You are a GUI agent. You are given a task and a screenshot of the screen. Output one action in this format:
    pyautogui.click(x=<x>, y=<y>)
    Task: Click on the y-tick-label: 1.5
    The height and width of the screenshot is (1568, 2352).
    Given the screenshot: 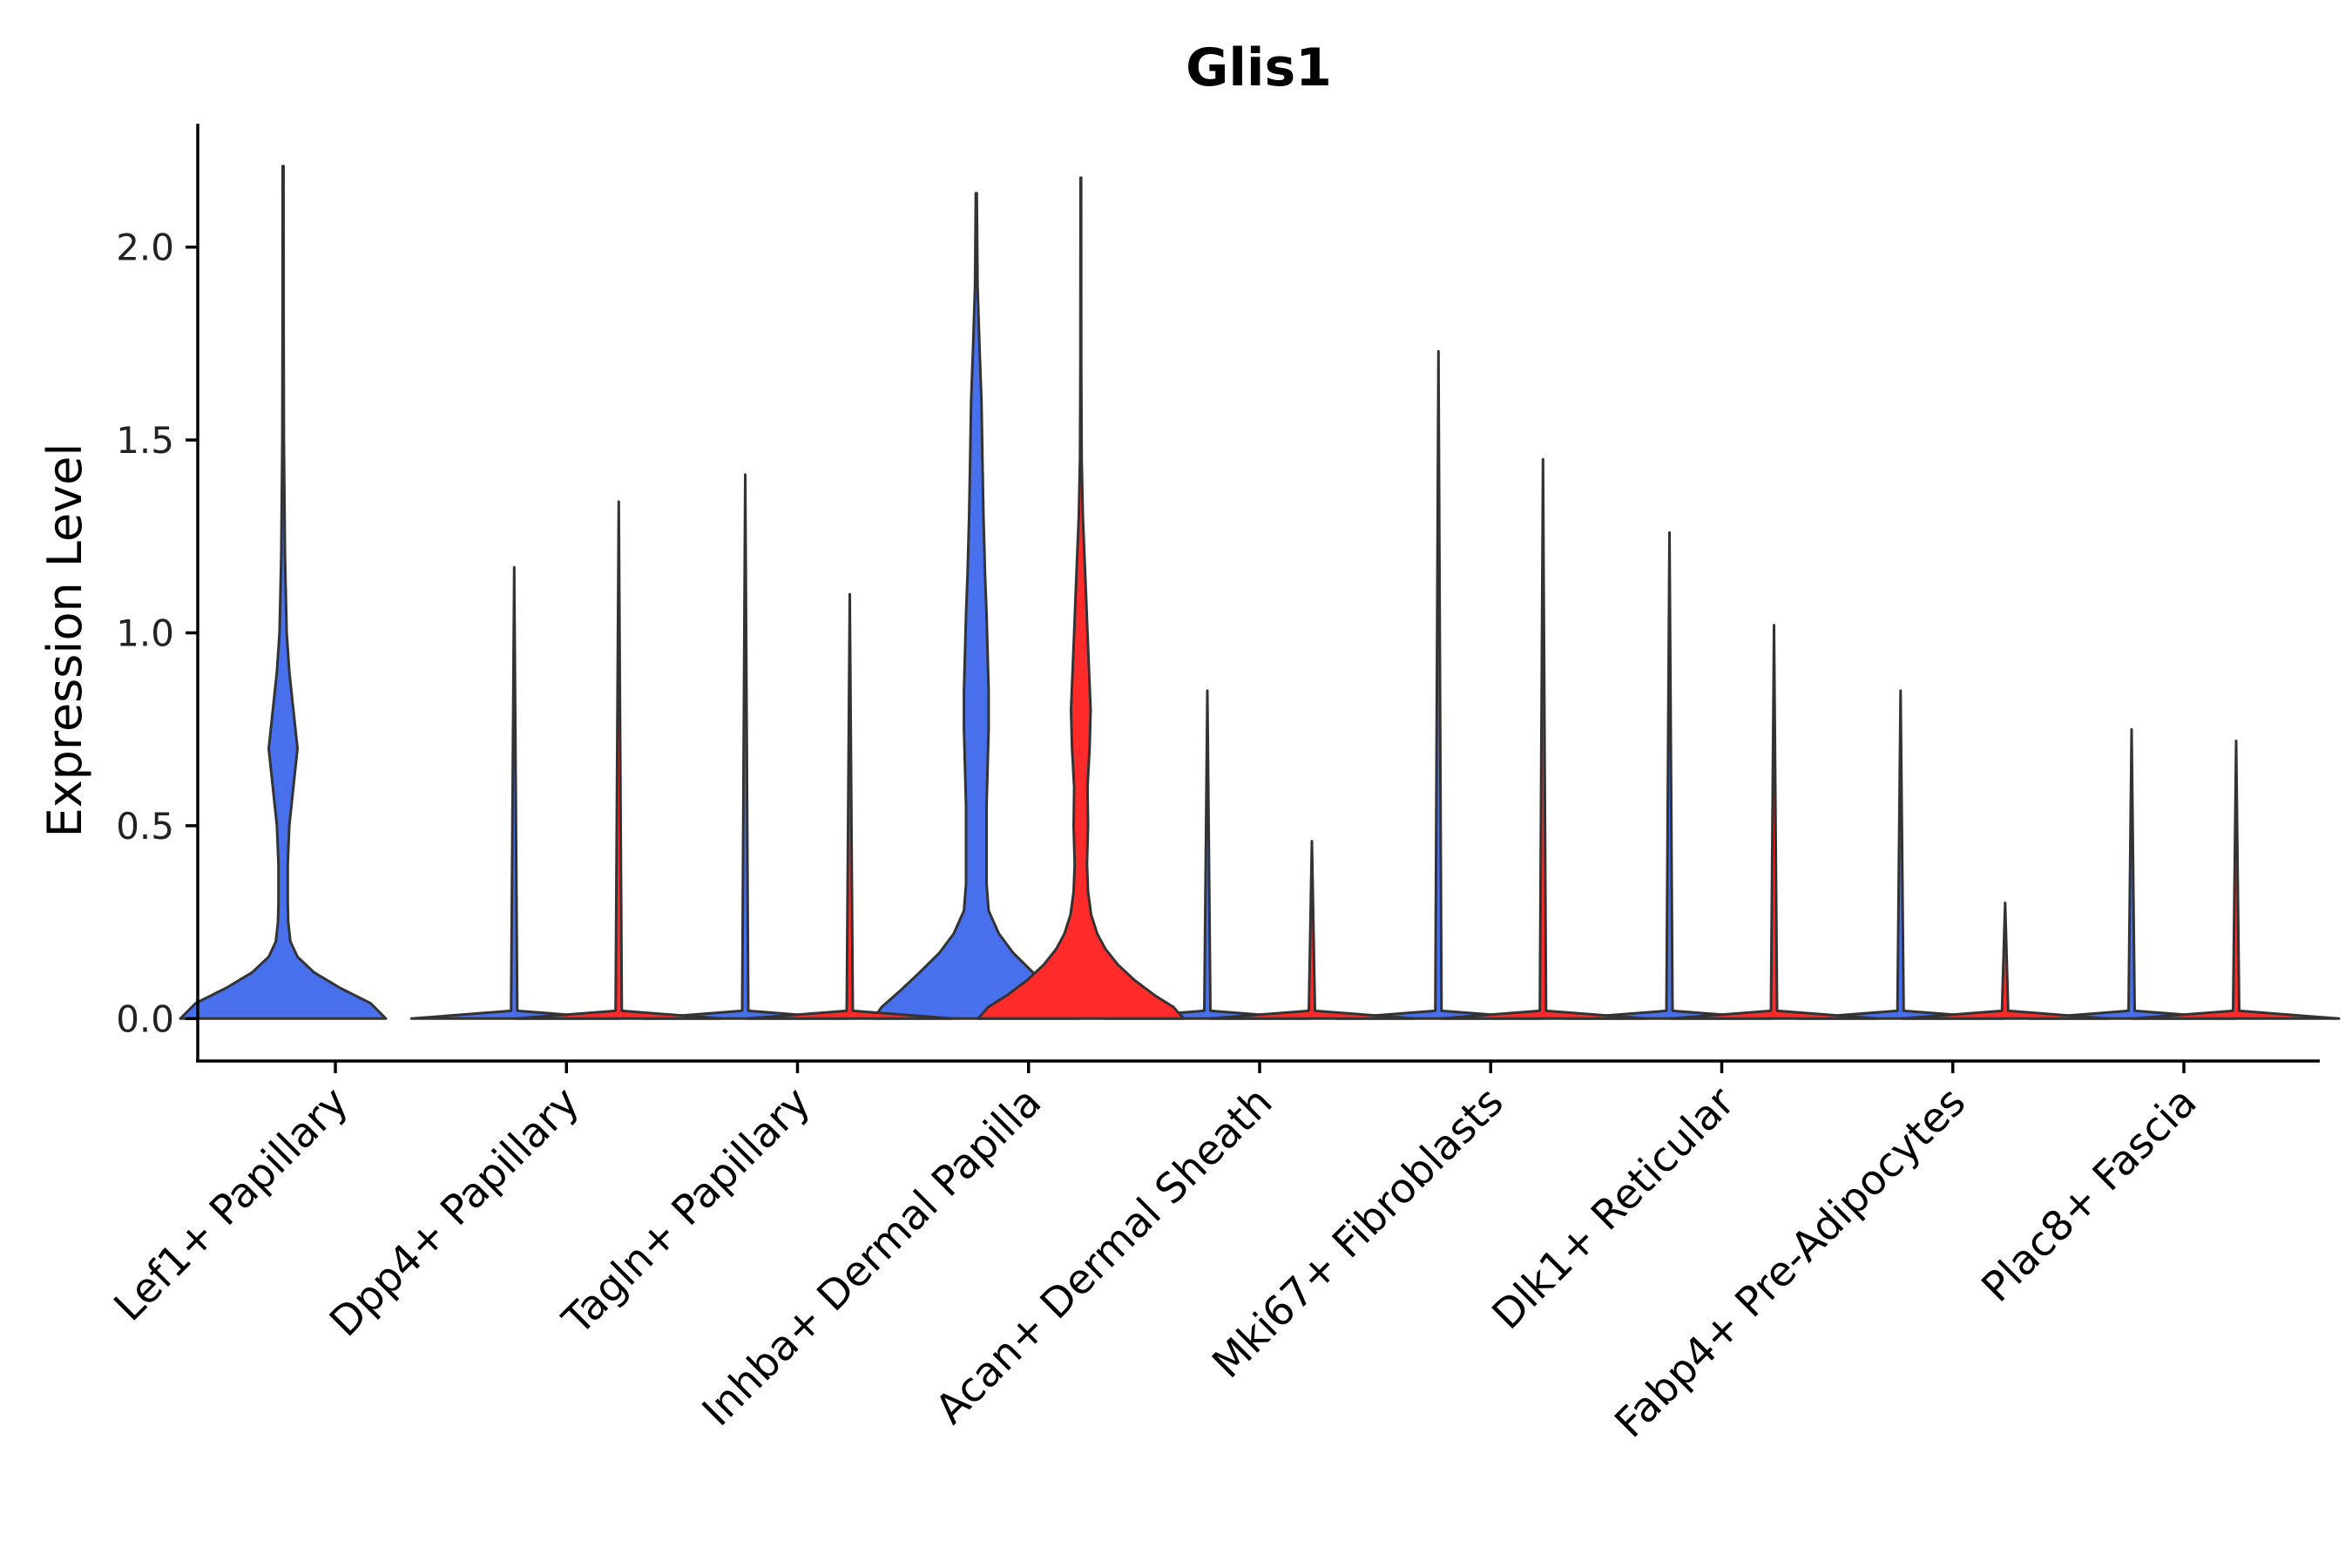 What is the action you would take?
    pyautogui.click(x=145, y=440)
    